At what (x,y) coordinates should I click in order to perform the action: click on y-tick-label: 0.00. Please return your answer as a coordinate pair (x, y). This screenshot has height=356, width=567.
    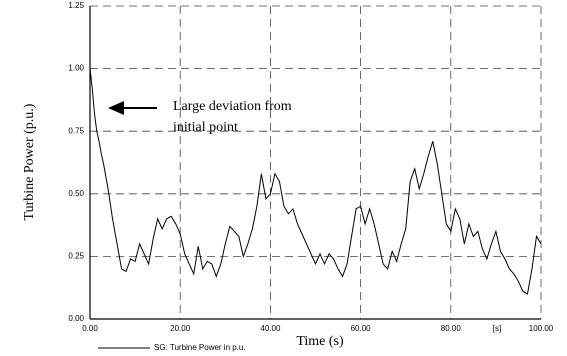
    Looking at the image, I should click on (76, 318).